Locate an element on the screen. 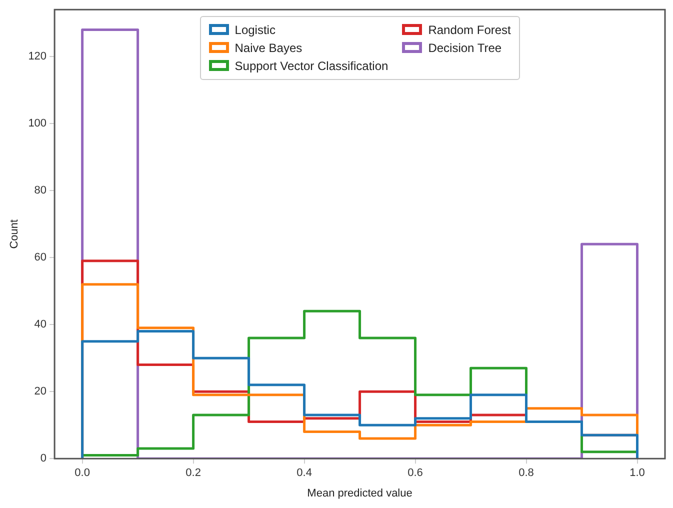 This screenshot has width=673, height=508. x-tick-label: 0.0 is located at coordinates (82, 473).